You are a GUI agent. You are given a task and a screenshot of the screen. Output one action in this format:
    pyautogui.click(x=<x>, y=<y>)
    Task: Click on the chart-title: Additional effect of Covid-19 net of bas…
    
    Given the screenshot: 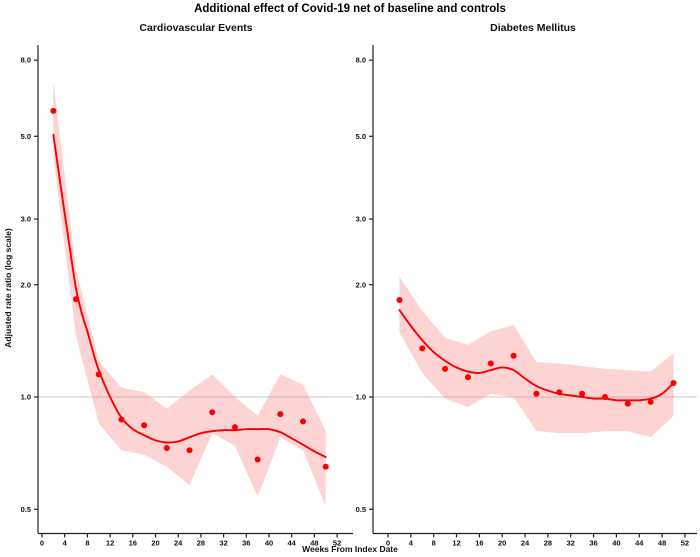 What is the action you would take?
    pyautogui.click(x=350, y=9)
    